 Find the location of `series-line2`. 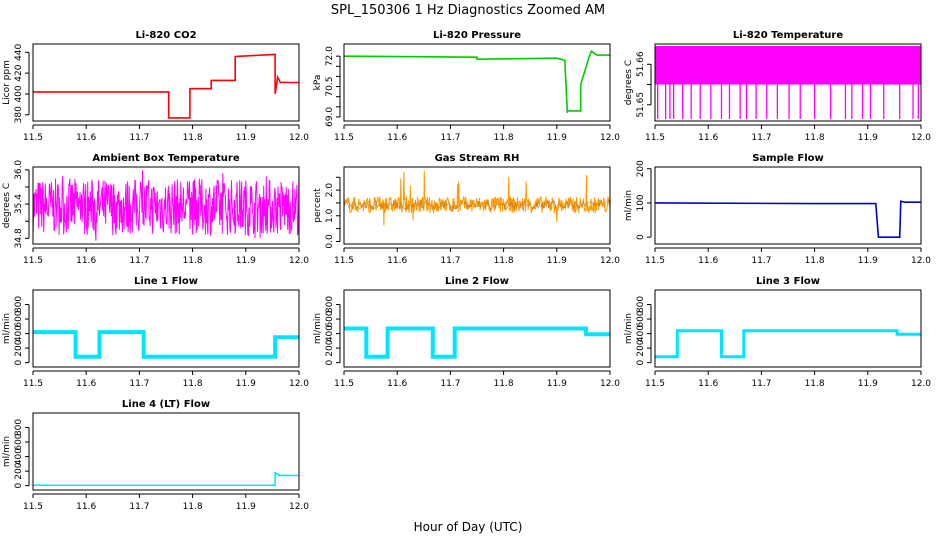

series-line2 is located at coordinates (477, 342).